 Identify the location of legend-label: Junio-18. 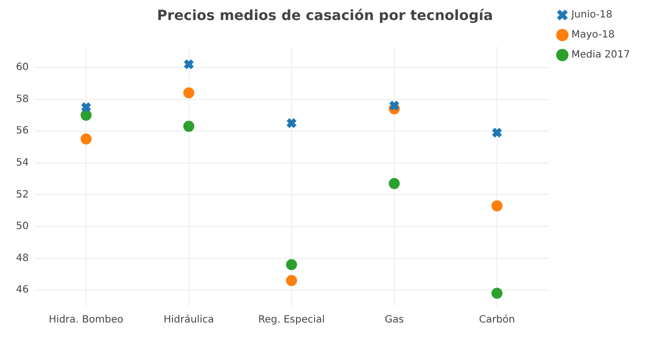
(591, 15).